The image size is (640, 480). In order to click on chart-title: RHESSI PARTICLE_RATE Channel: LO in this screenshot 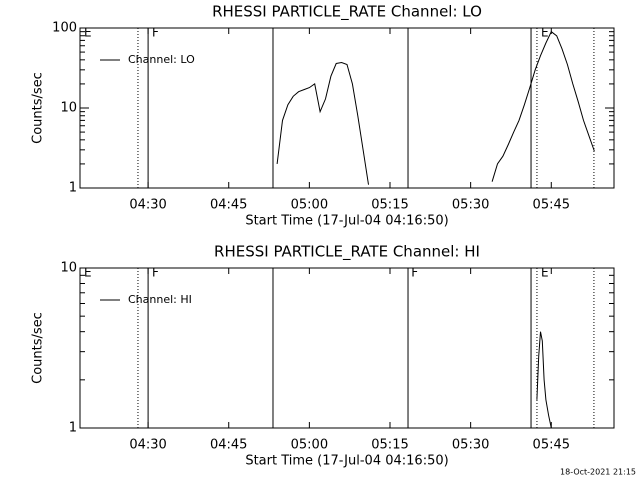, I will do `click(347, 12)`.